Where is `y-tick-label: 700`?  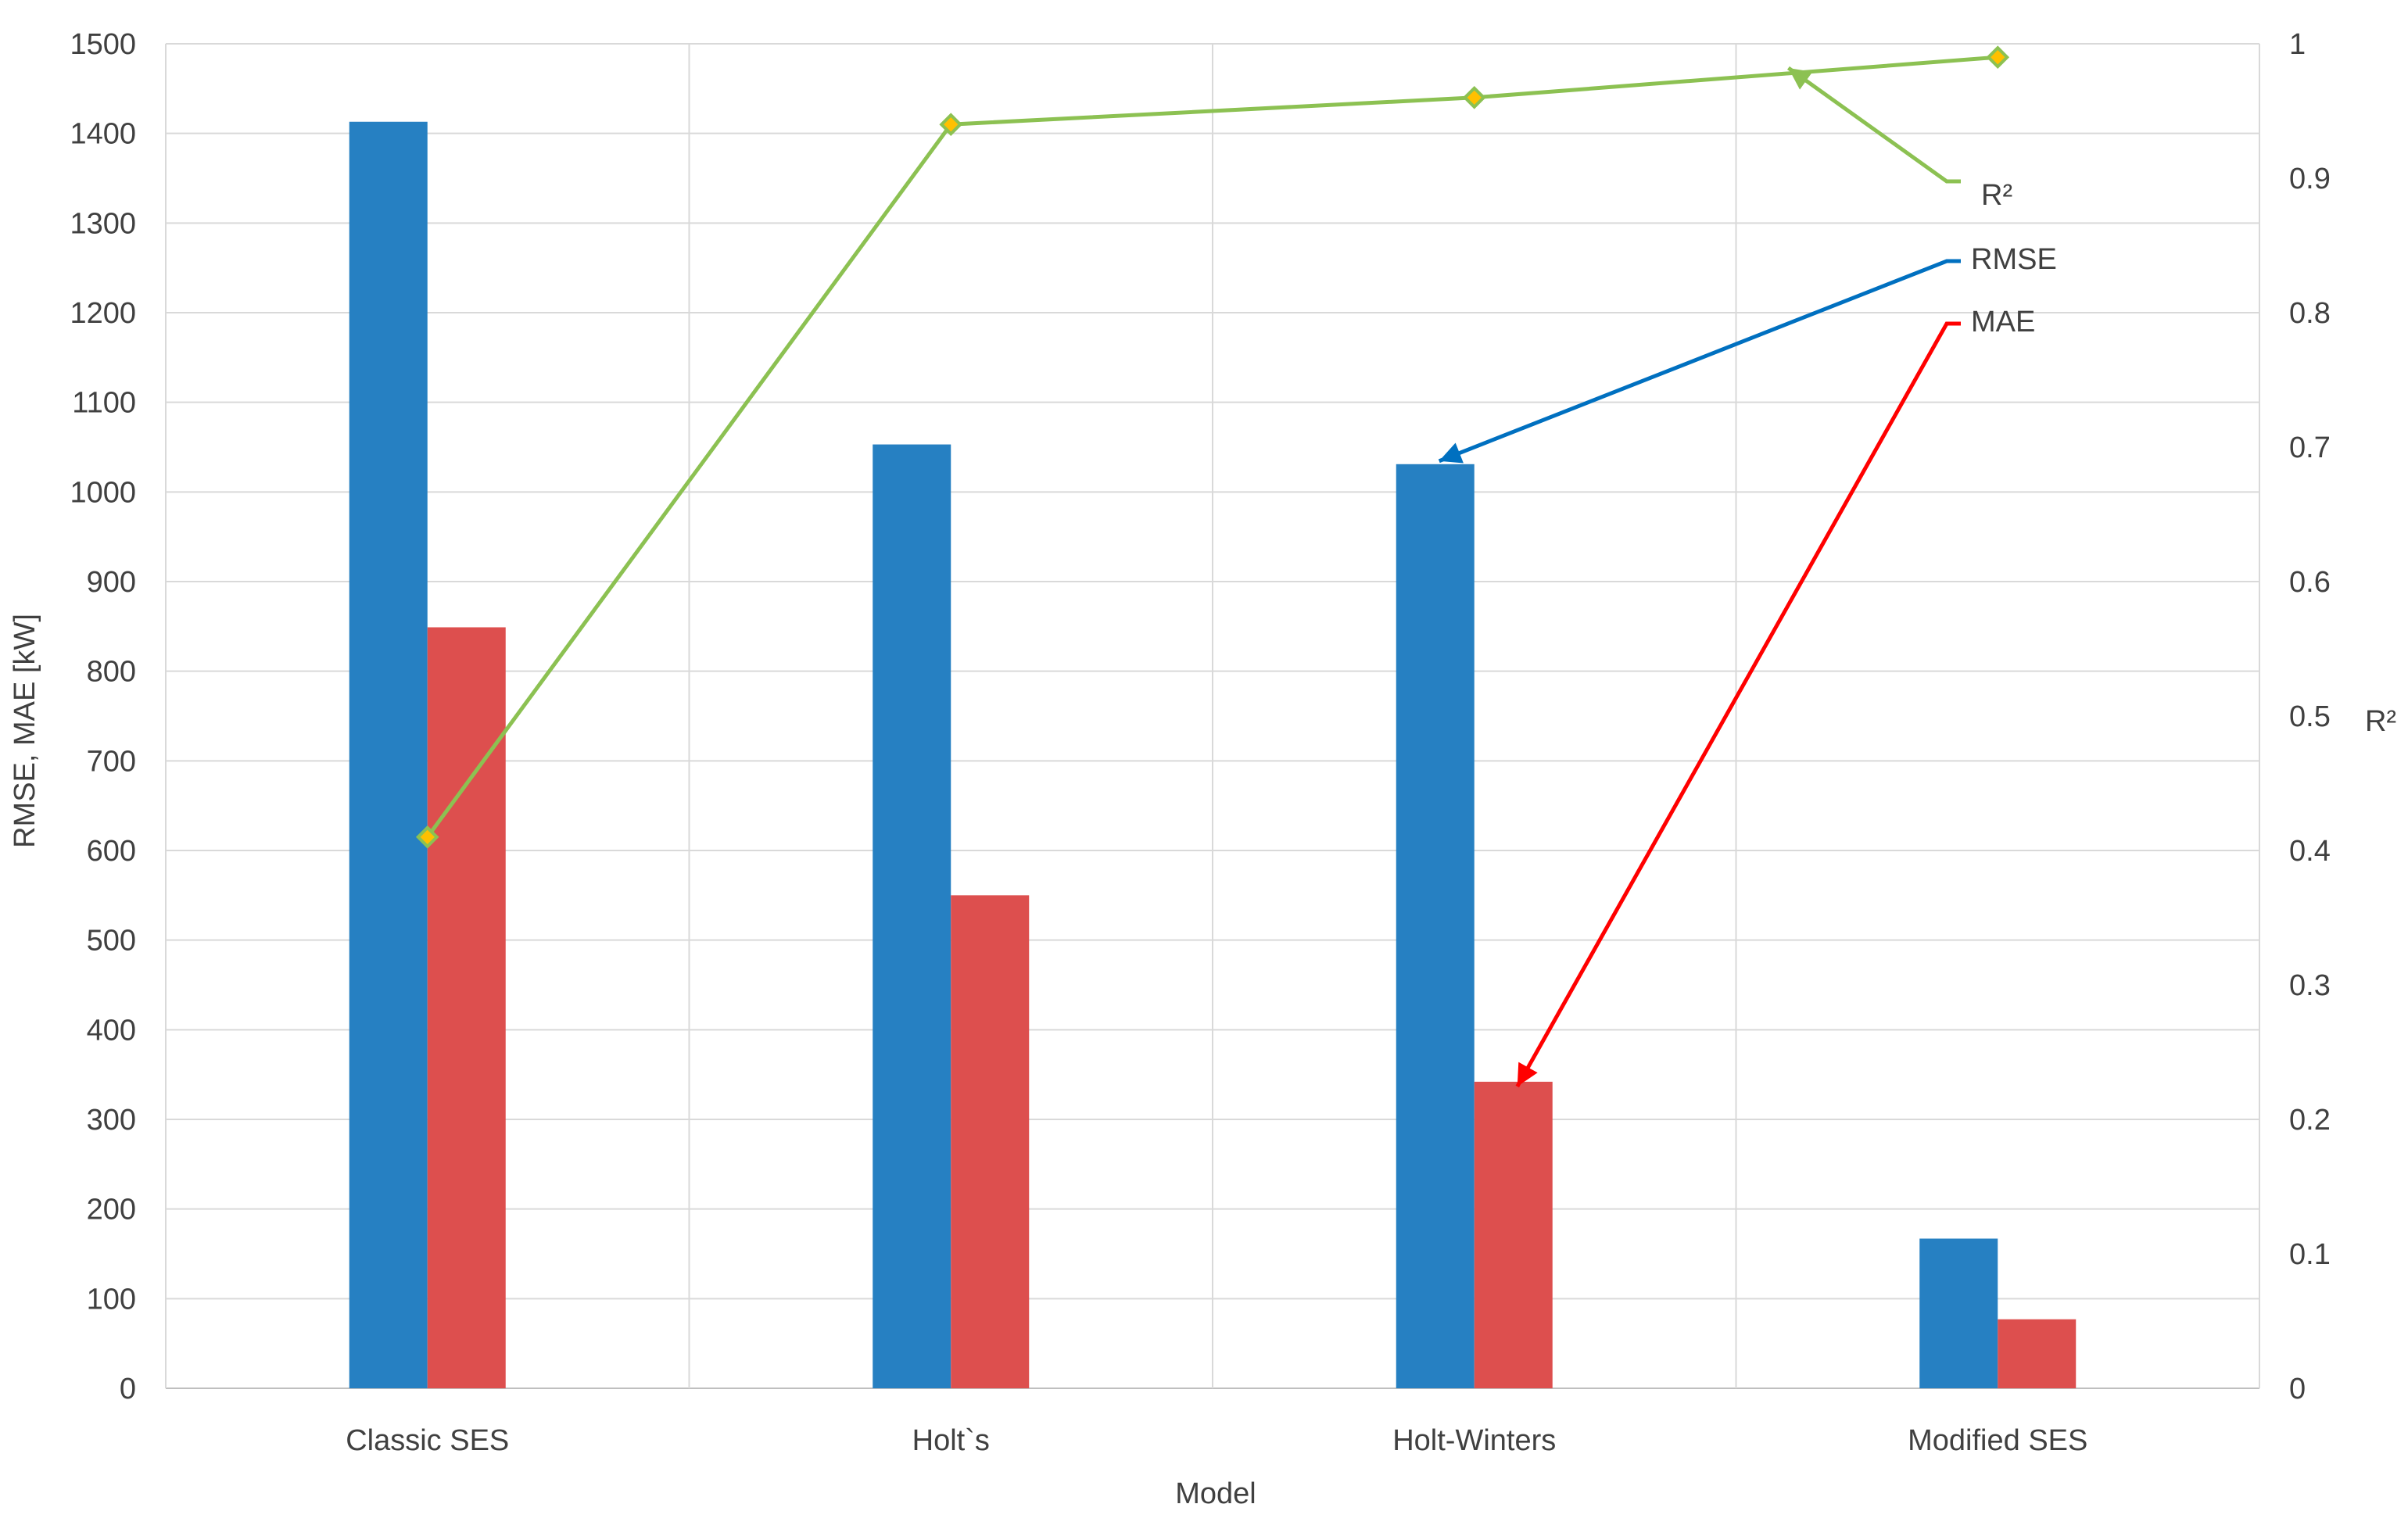 y-tick-label: 700 is located at coordinates (111, 761).